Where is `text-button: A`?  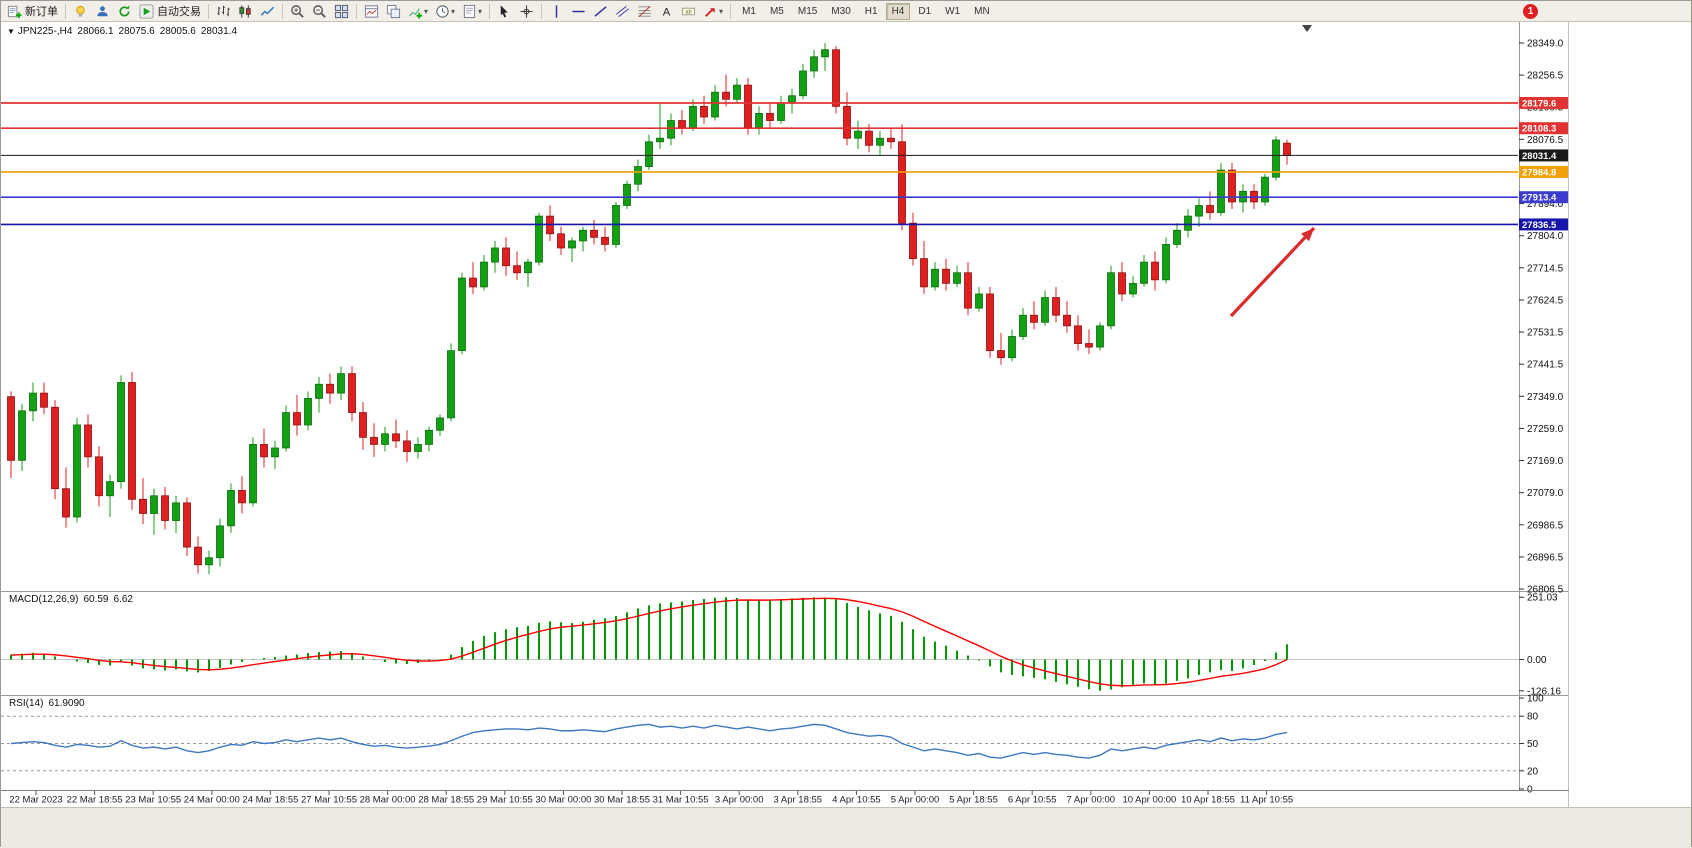 text-button: A is located at coordinates (666, 11).